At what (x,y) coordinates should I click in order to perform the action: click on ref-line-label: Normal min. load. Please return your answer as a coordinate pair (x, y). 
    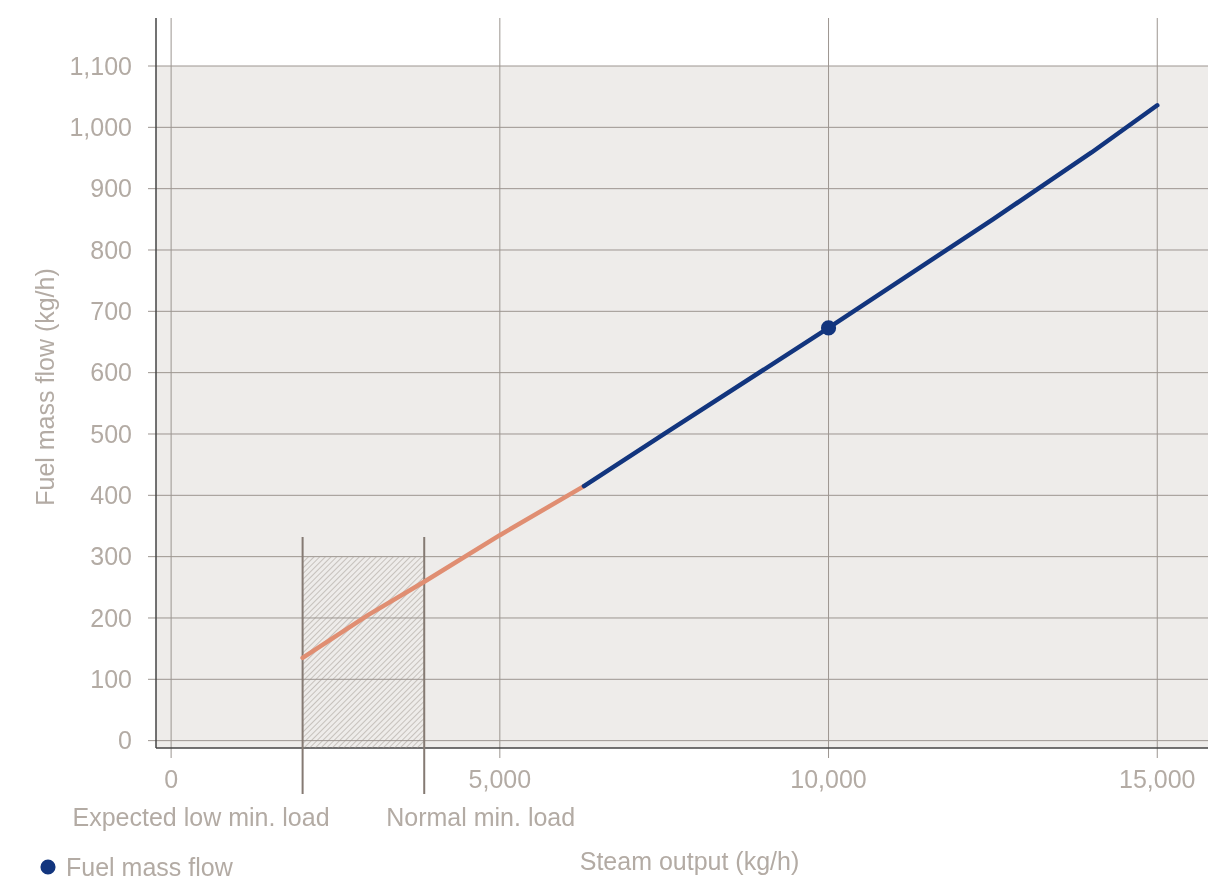
    Looking at the image, I should click on (481, 817).